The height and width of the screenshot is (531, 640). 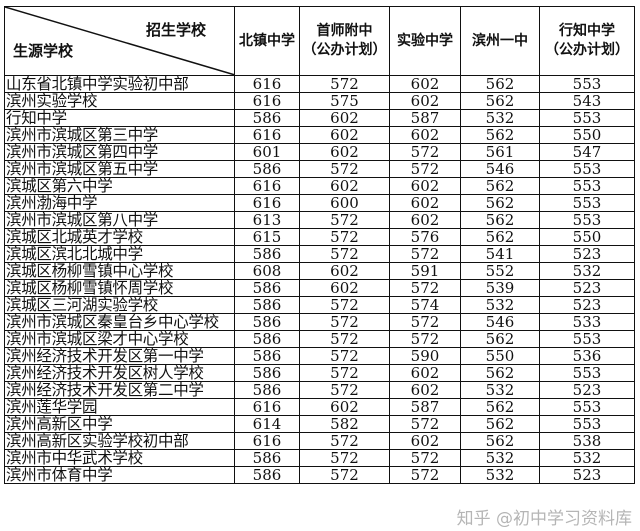 I want to click on school-name-cell: 滨州市滨城区第三中学, so click(x=119, y=135).